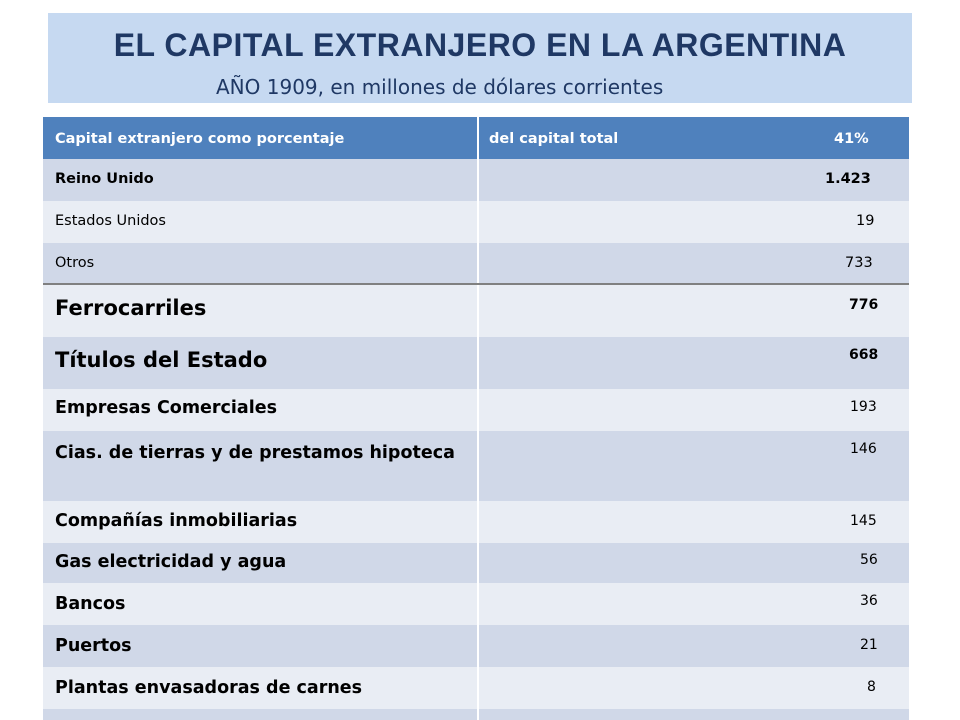  I want to click on table-row: Gas electricidad y agua 56, so click(476, 563).